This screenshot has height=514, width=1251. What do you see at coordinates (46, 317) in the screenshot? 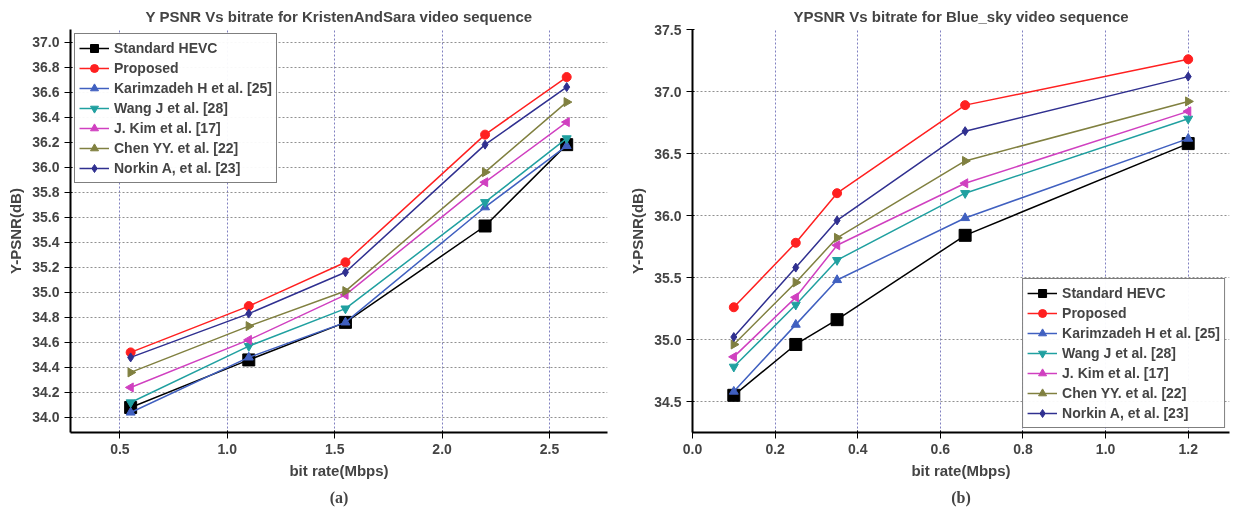
I see `y-tick-label: 34.8` at bounding box center [46, 317].